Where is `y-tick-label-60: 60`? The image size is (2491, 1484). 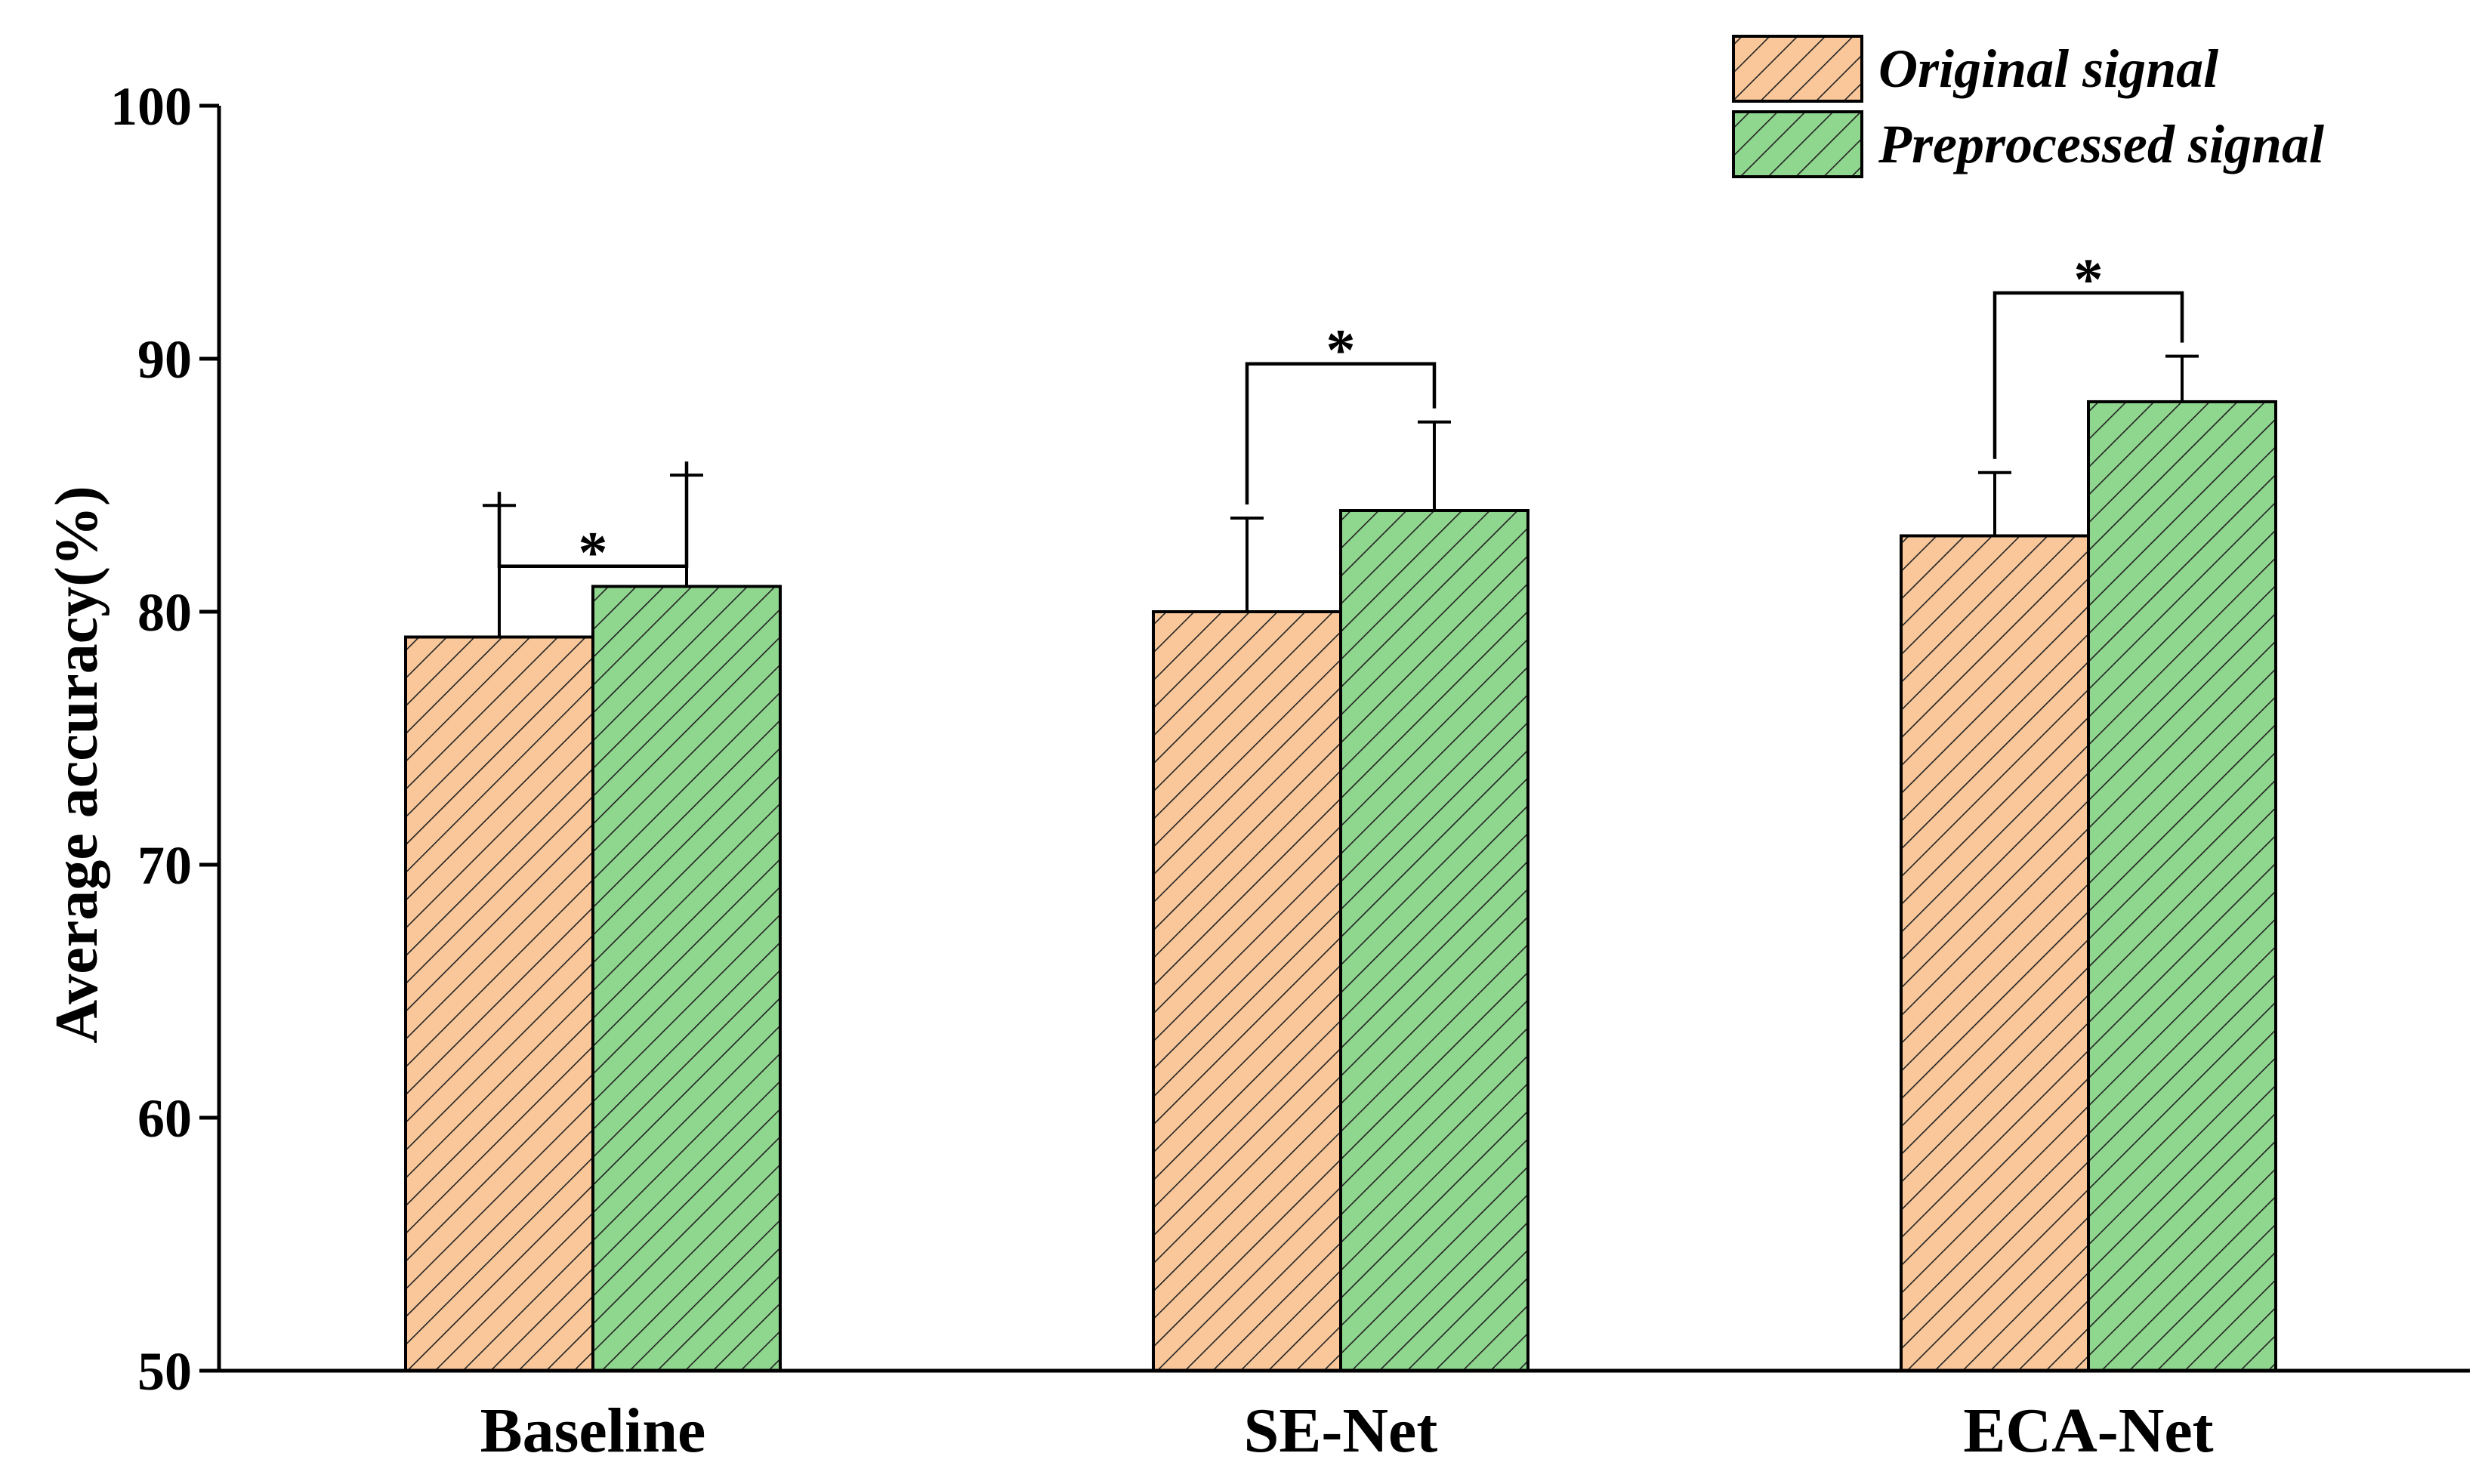
y-tick-label-60: 60 is located at coordinates (164, 1118).